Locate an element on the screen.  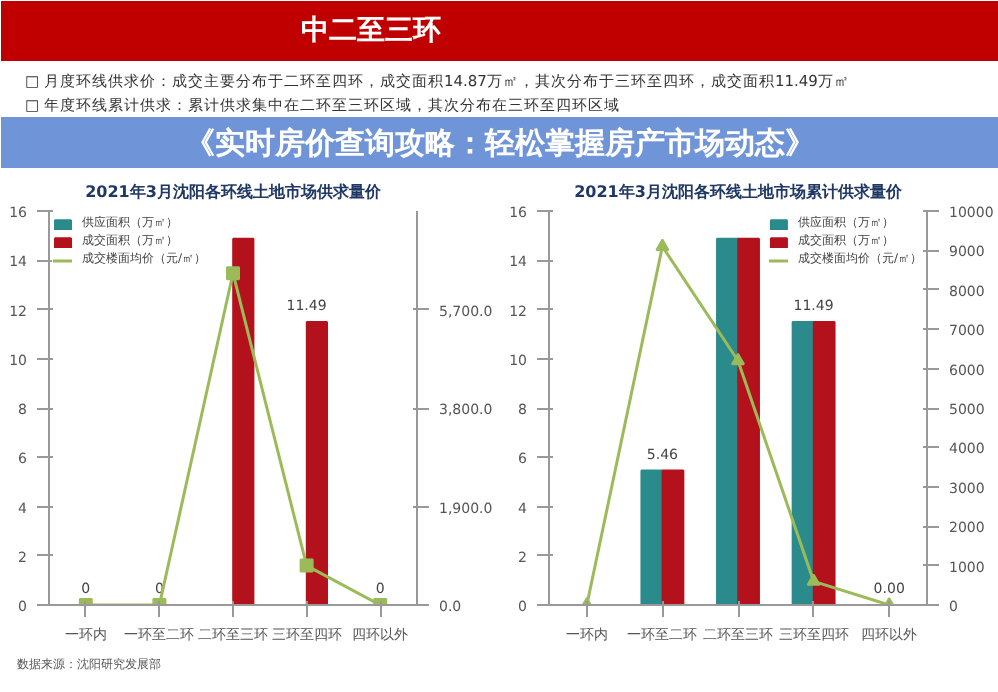
chart-title: 2021年3月沈阳各环线土地市场累计供求量价 is located at coordinates (739, 191).